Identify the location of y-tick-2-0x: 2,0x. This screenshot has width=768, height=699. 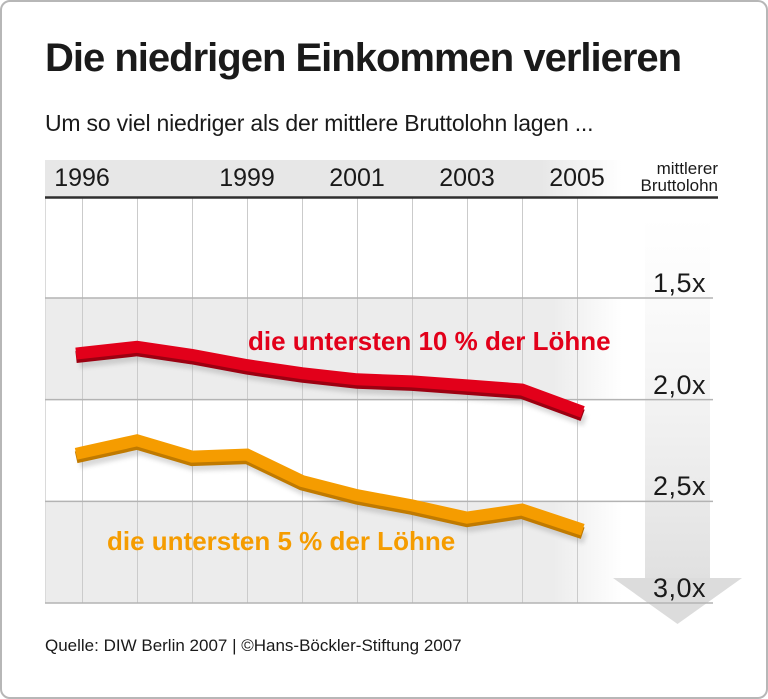
(679, 385).